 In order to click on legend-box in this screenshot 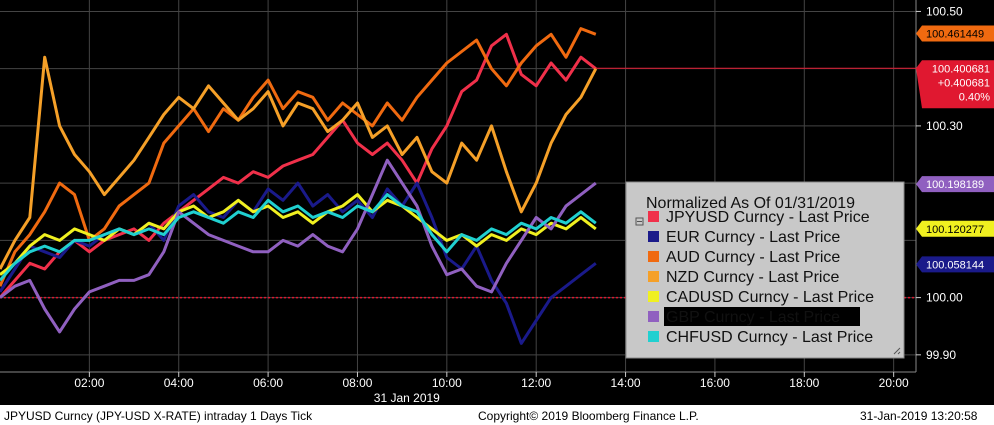, I will do `click(765, 270)`.